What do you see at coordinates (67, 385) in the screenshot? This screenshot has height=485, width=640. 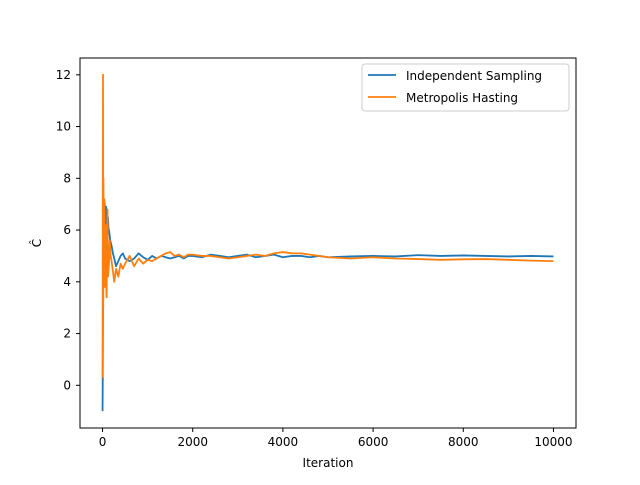 I see `y-tick-label: 0` at bounding box center [67, 385].